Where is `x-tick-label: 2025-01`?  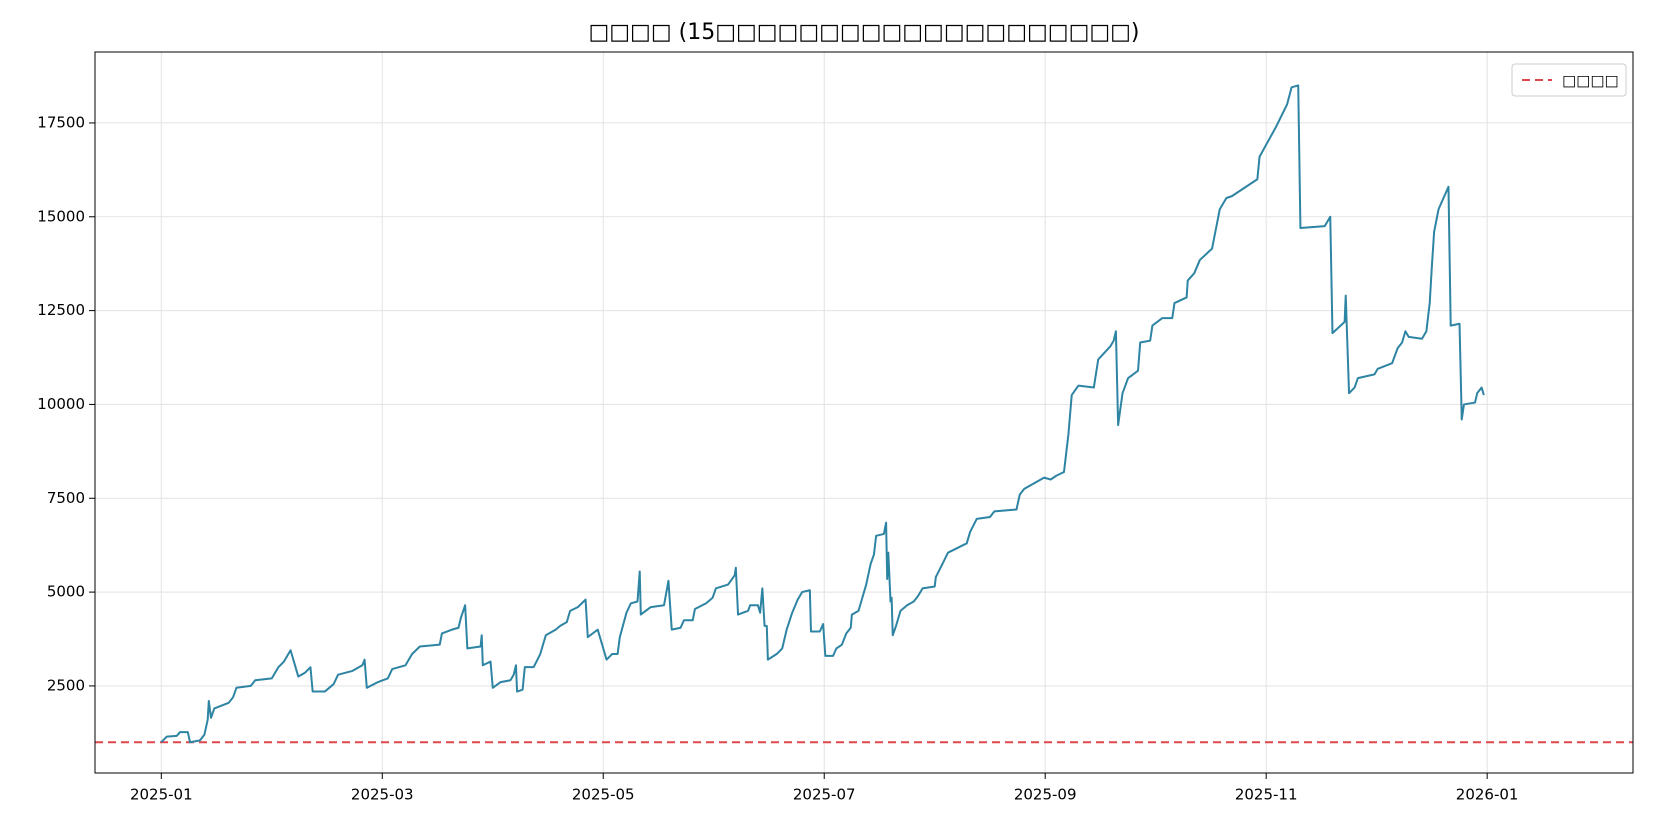
x-tick-label: 2025-01 is located at coordinates (161, 795).